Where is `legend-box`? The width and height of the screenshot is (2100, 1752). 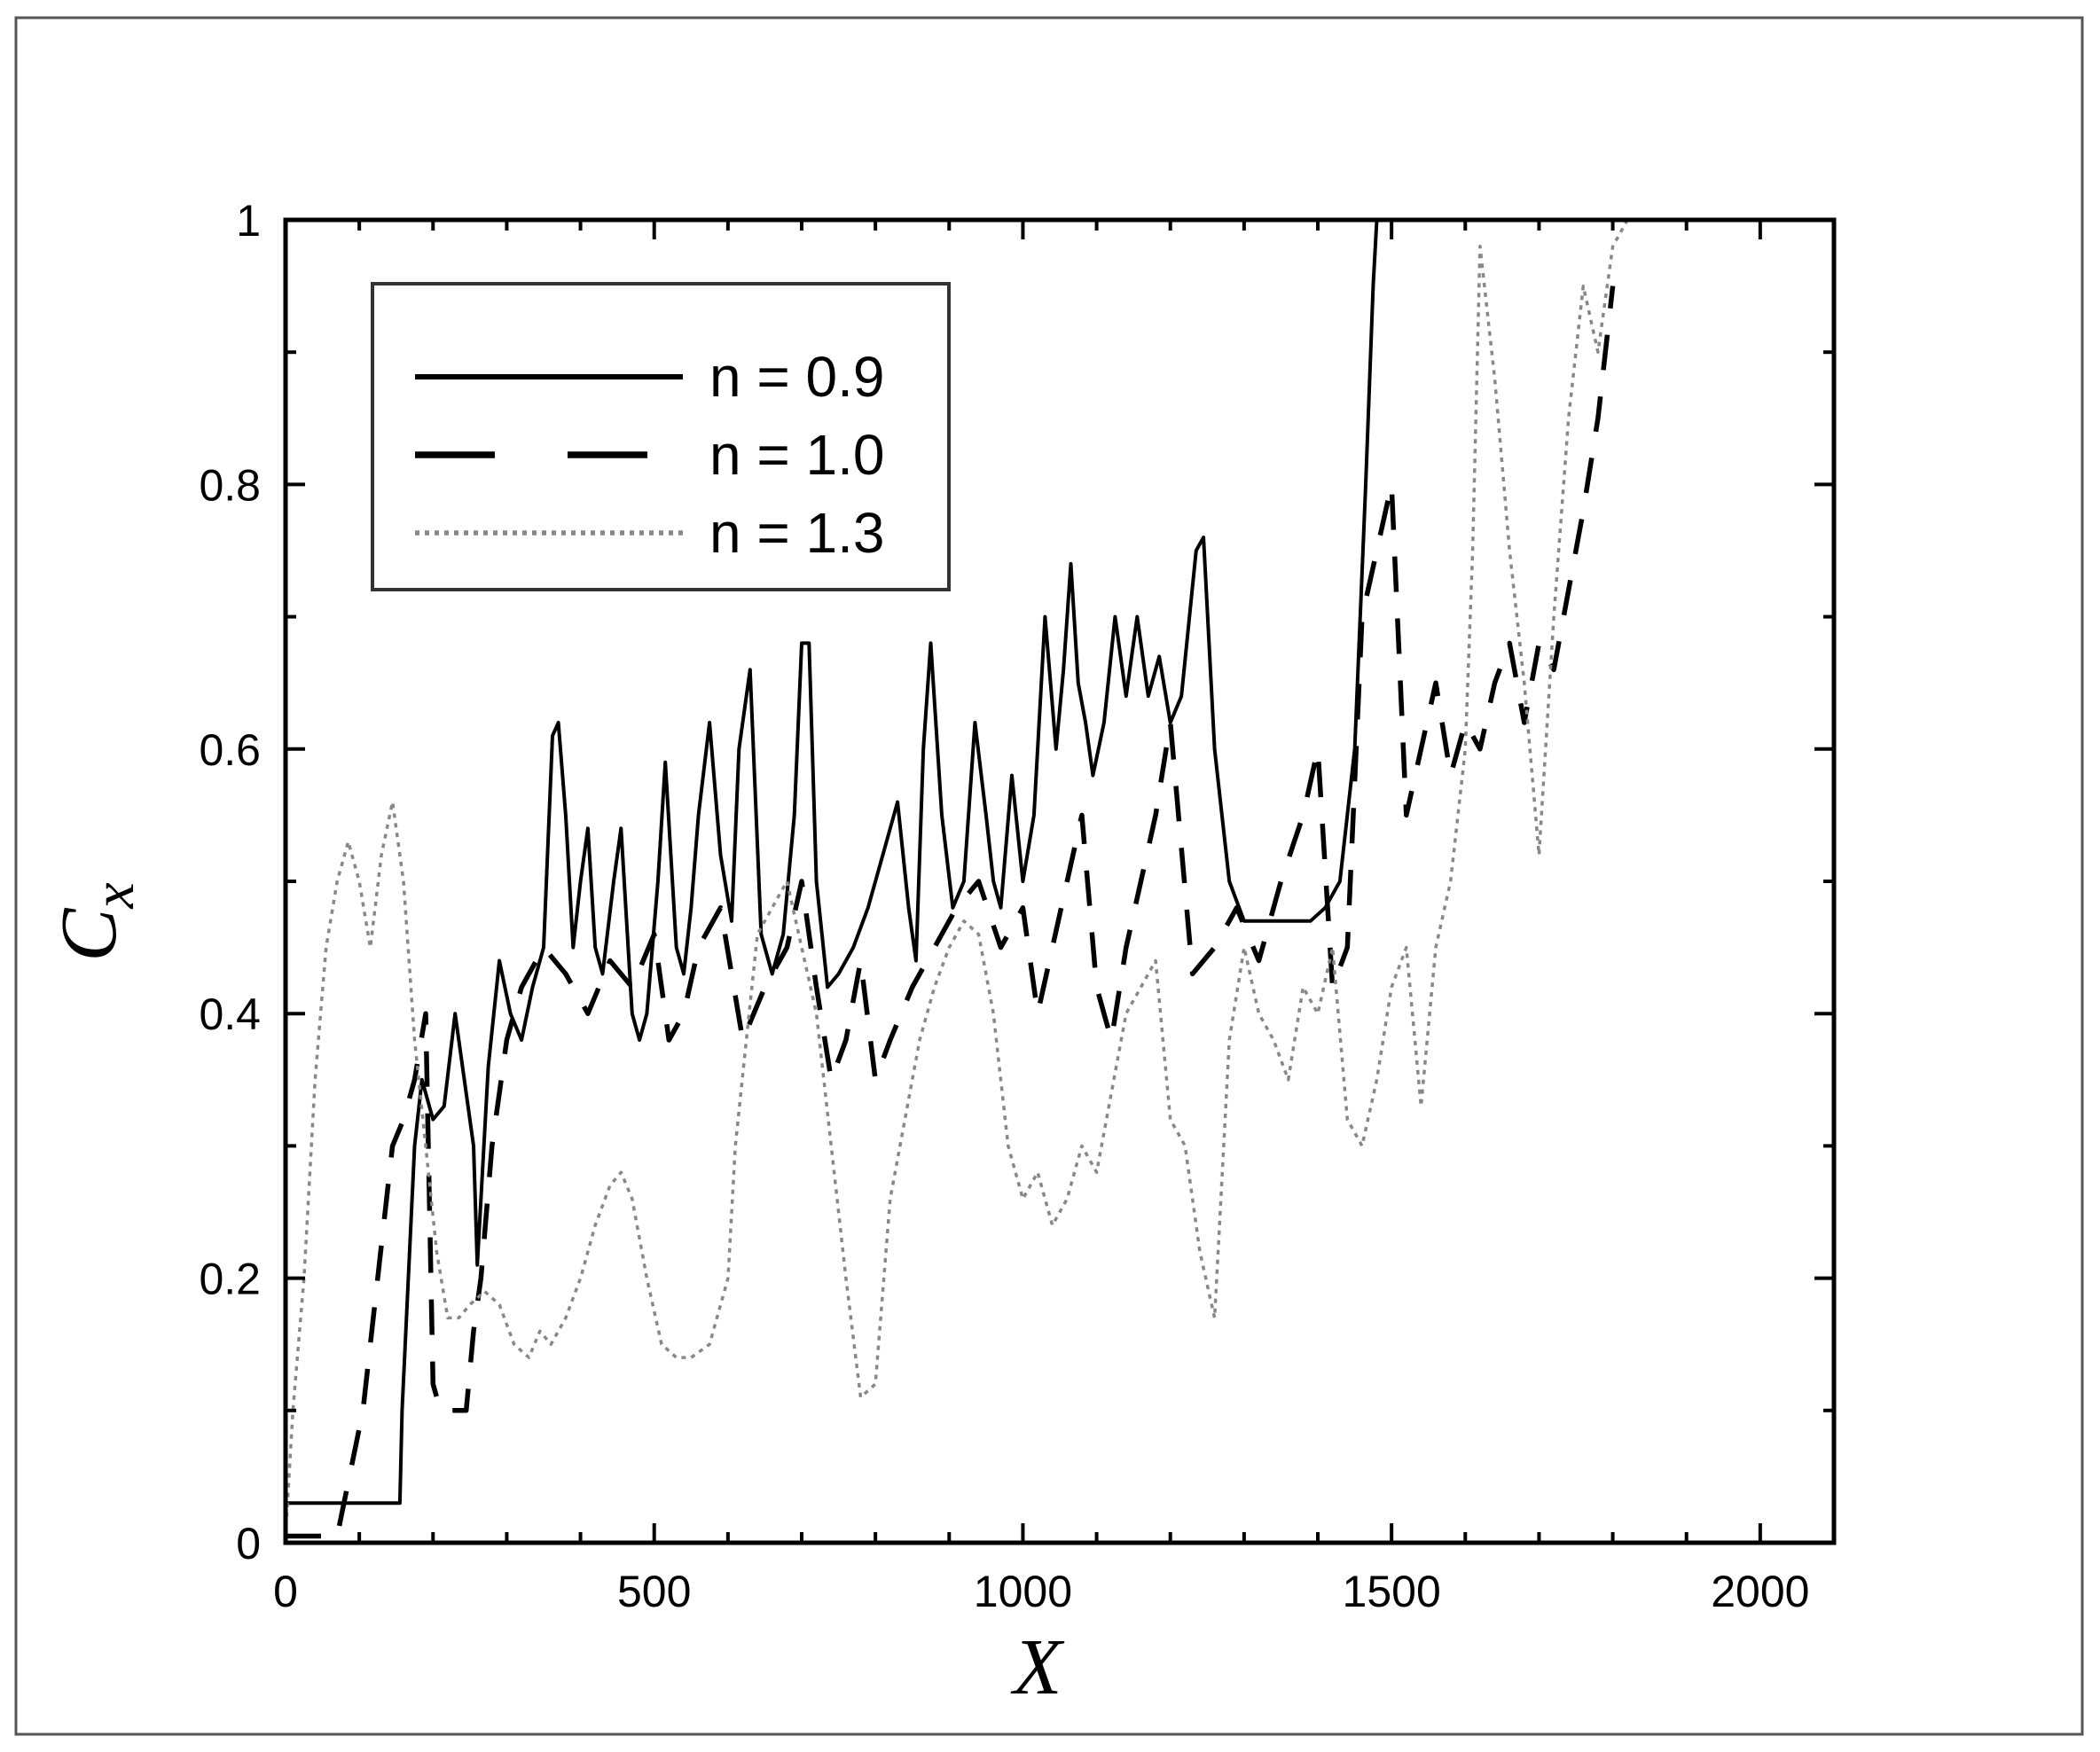 legend-box is located at coordinates (661, 436).